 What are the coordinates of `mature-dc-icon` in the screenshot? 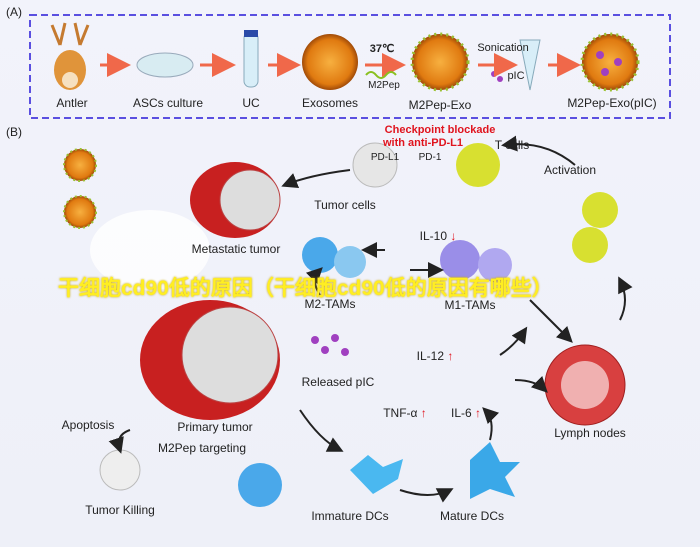 It's located at (495, 470).